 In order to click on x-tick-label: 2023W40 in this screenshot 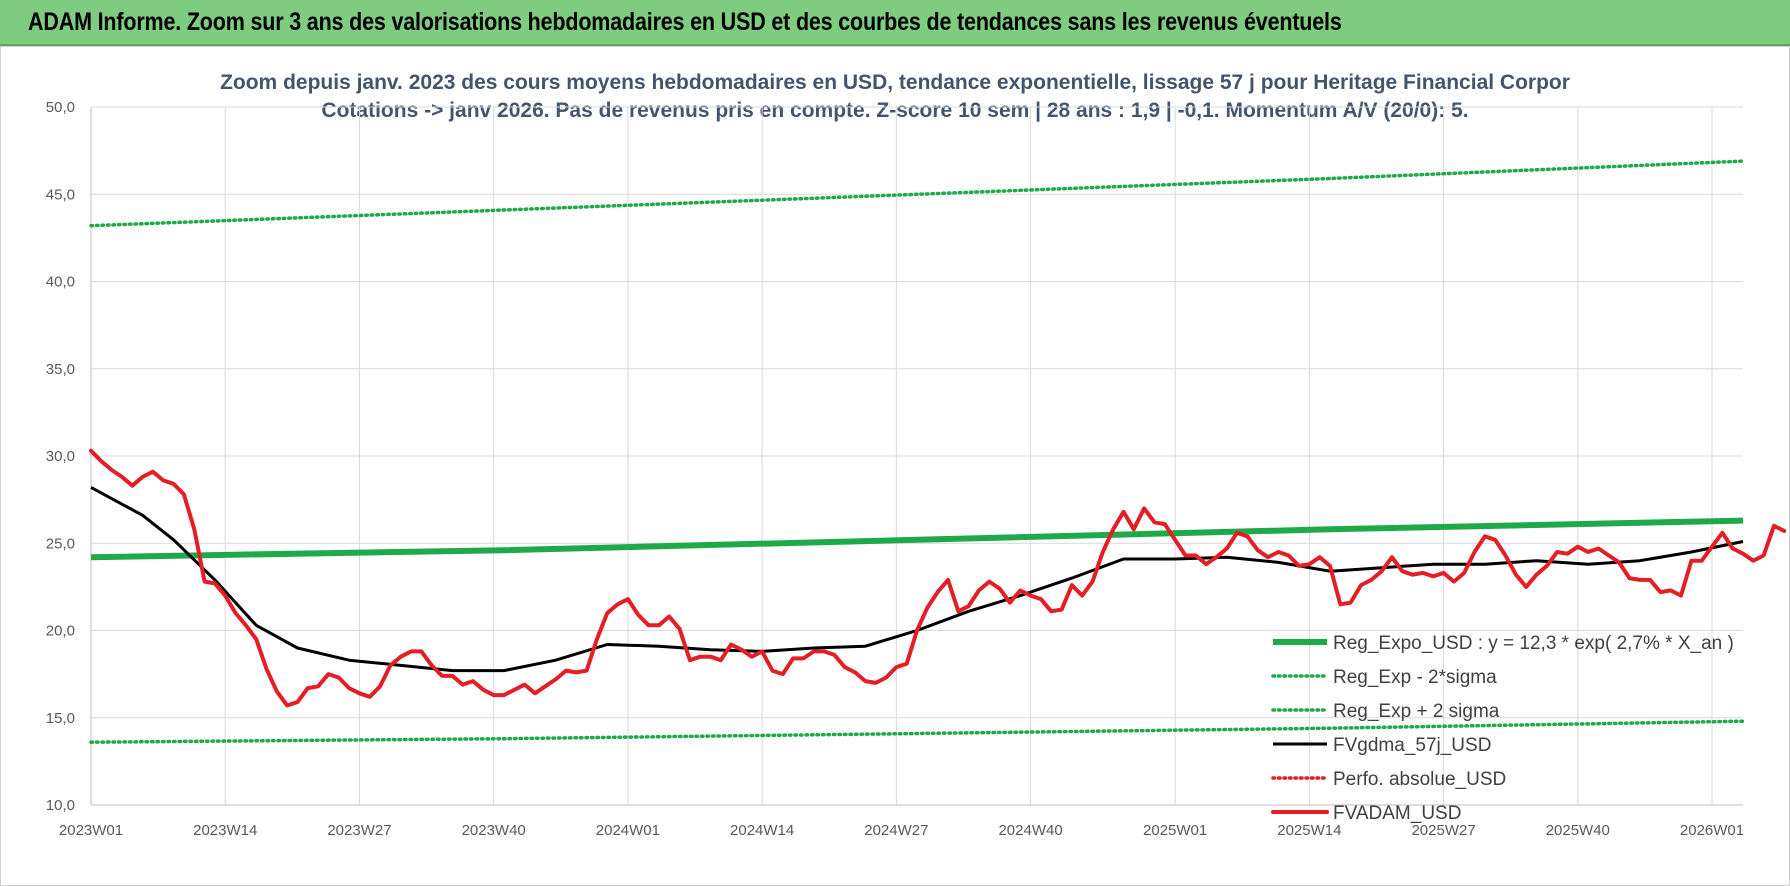, I will do `click(494, 830)`.